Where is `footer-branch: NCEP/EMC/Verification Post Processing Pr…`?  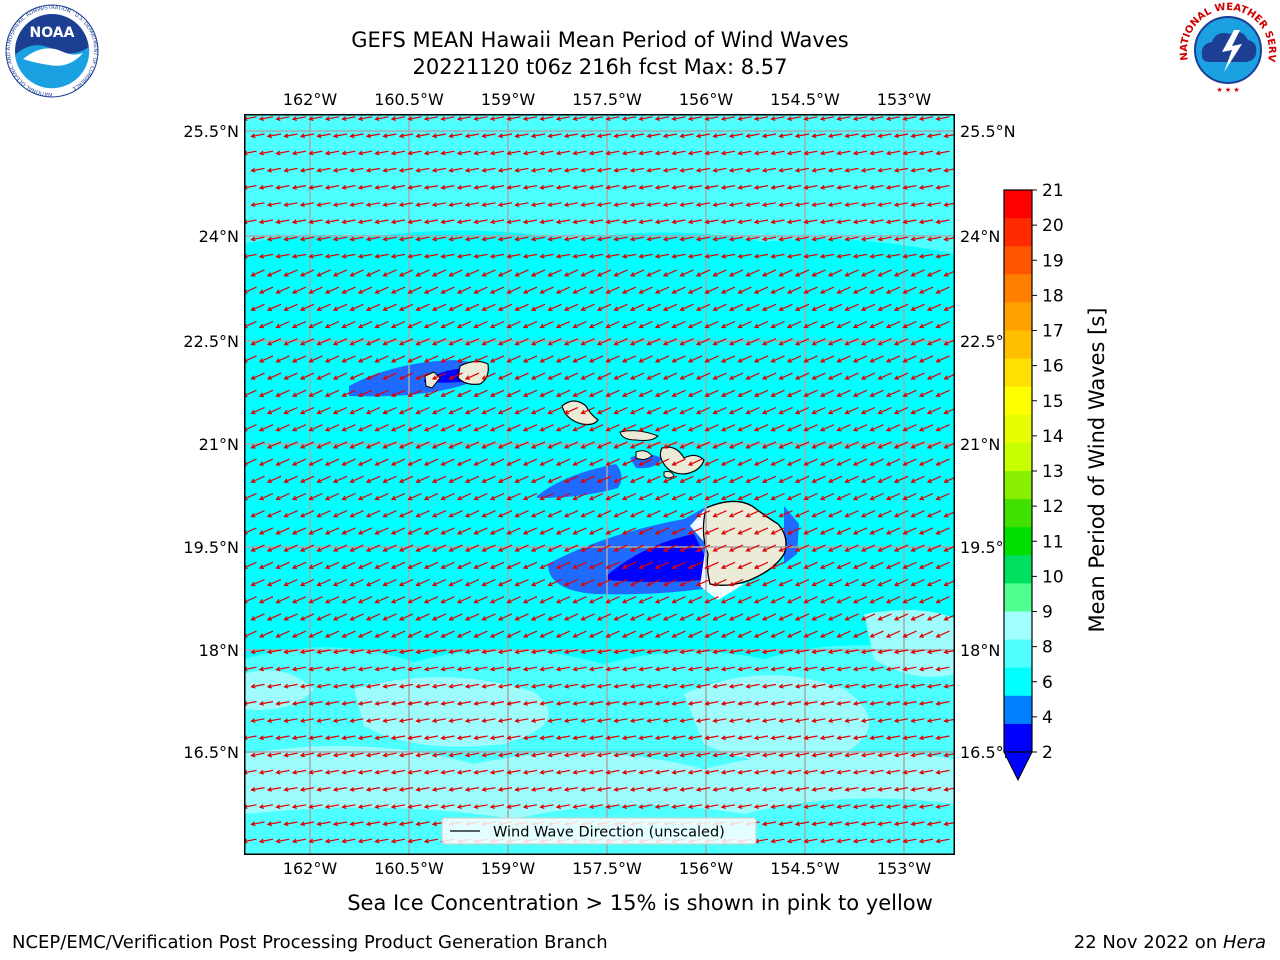
footer-branch: NCEP/EMC/Verification Post Processing Pr… is located at coordinates (310, 942).